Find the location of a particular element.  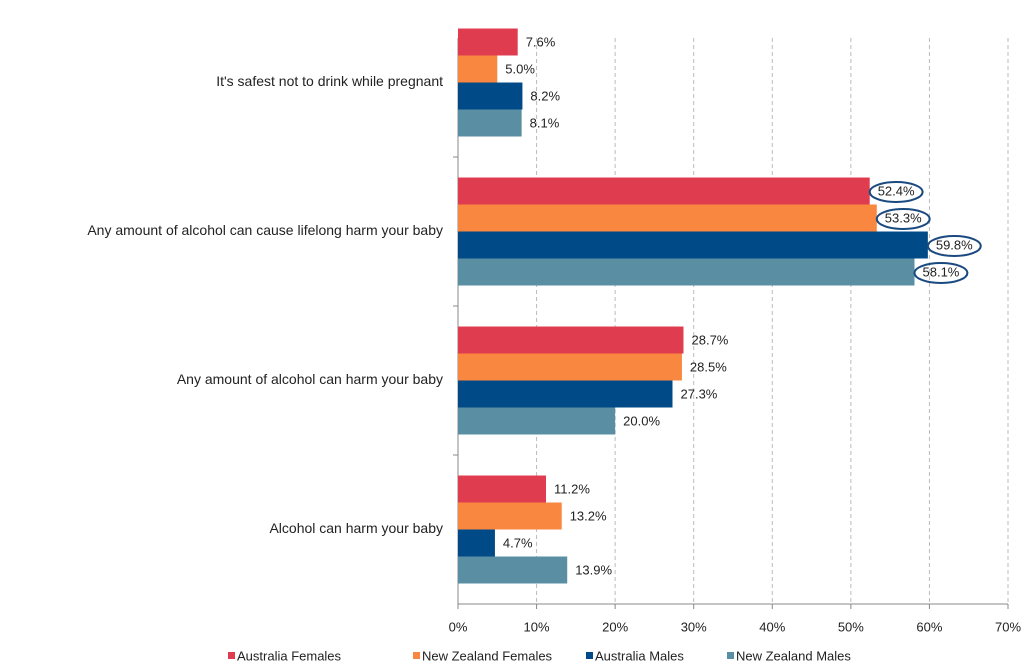

value-label: 13.2% is located at coordinates (588, 515).